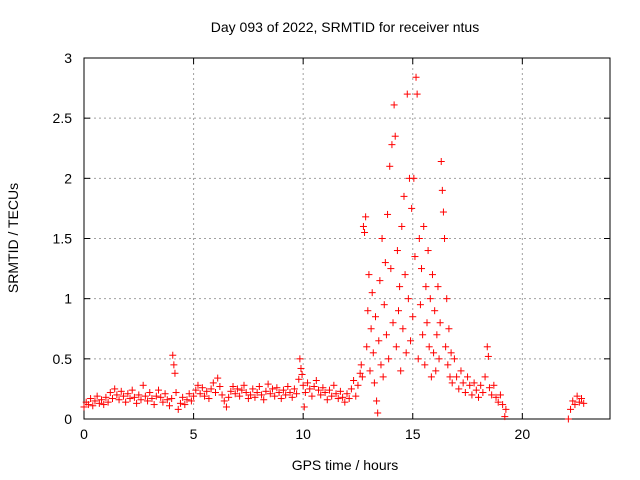 Image resolution: width=640 pixels, height=480 pixels. What do you see at coordinates (63, 359) in the screenshot?
I see `y-tick-label: 0.5` at bounding box center [63, 359].